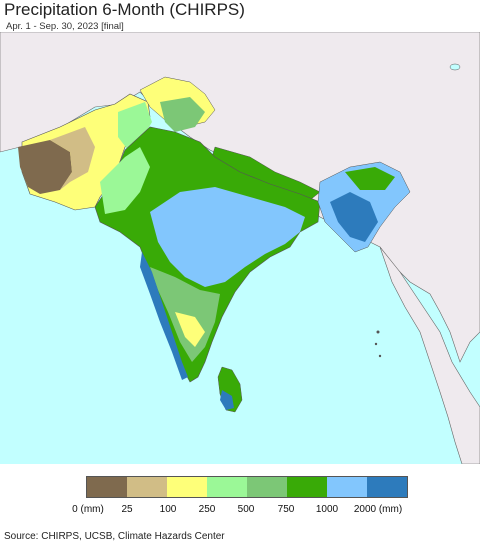 The image size is (480, 546). Describe the element at coordinates (182, 114) in the screenshot. I see `region-himalaya-green` at that location.